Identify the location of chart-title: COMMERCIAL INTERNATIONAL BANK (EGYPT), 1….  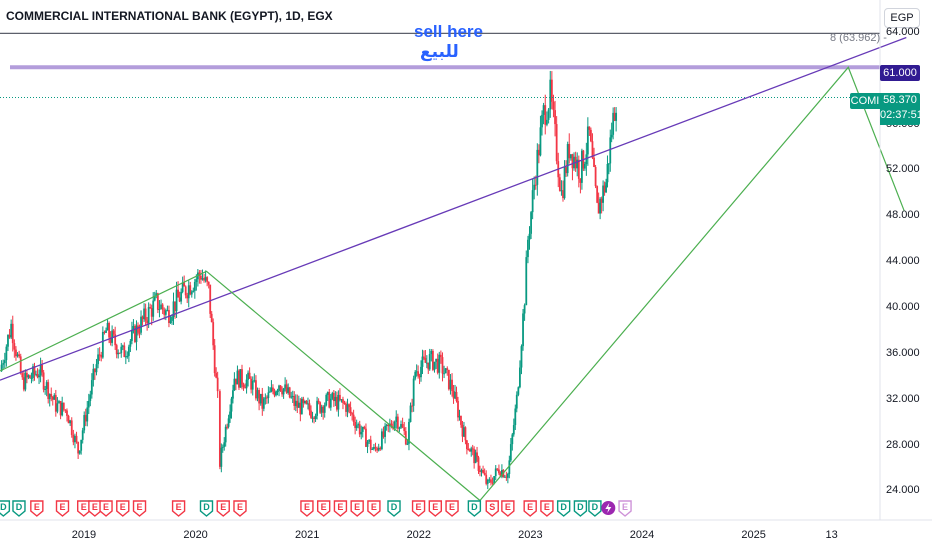
(169, 16).